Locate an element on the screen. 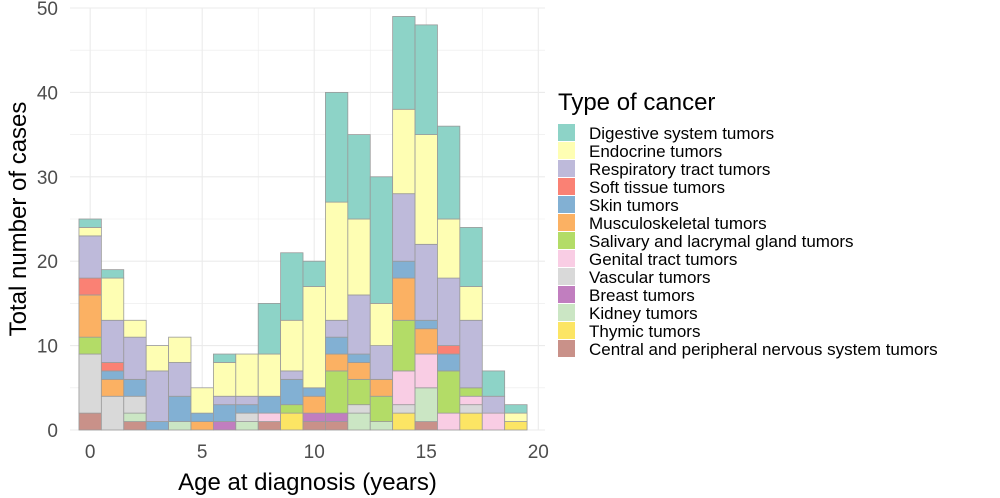 The image size is (1000, 498). x-tick-label: 15 is located at coordinates (426, 452).